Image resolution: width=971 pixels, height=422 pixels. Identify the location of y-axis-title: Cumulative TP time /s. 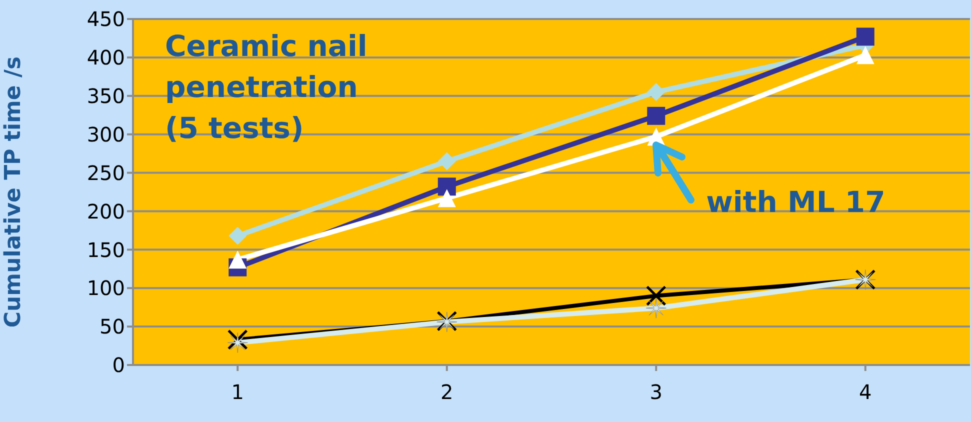
(13, 192).